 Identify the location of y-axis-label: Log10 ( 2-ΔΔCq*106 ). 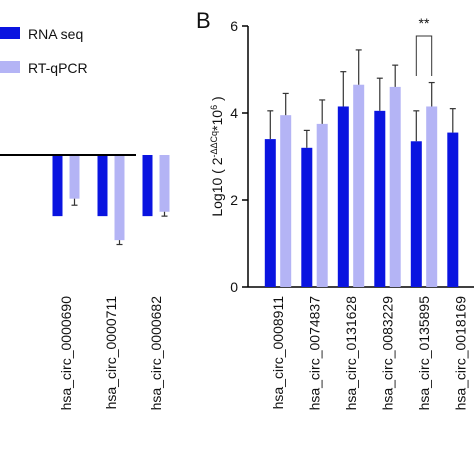
(217, 156).